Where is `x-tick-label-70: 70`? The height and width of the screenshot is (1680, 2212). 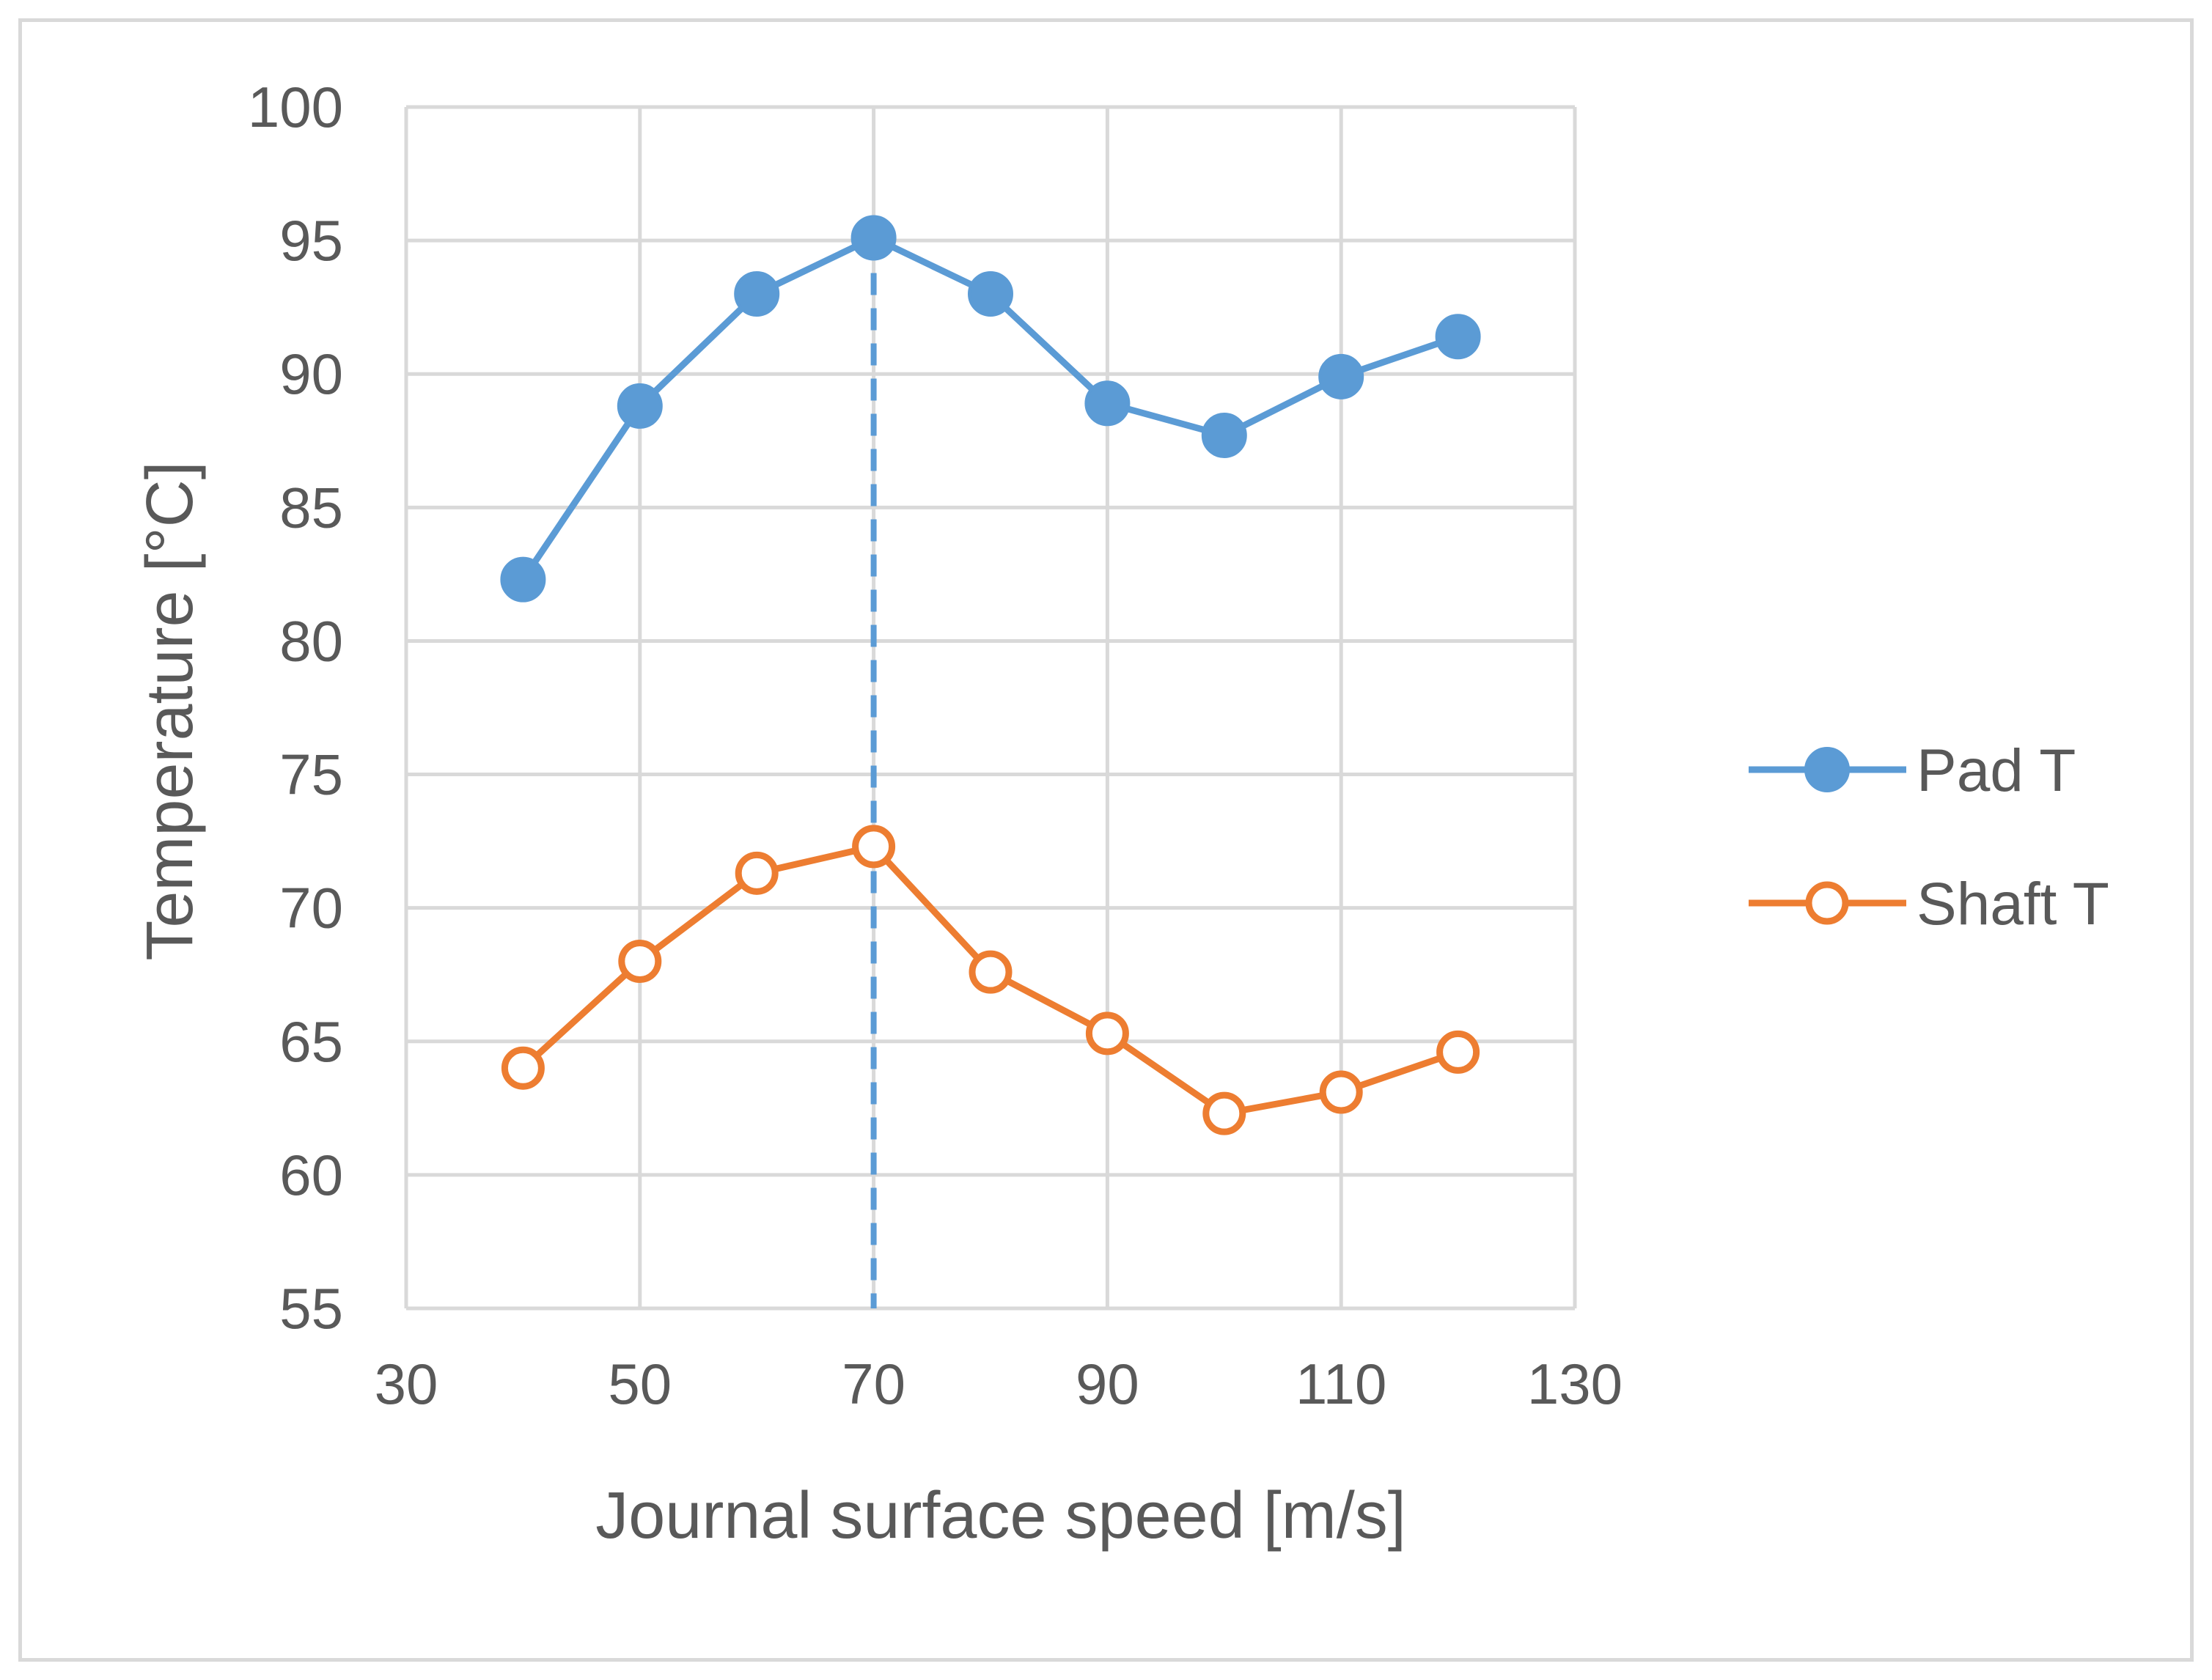
x-tick-label-70: 70 is located at coordinates (873, 1384).